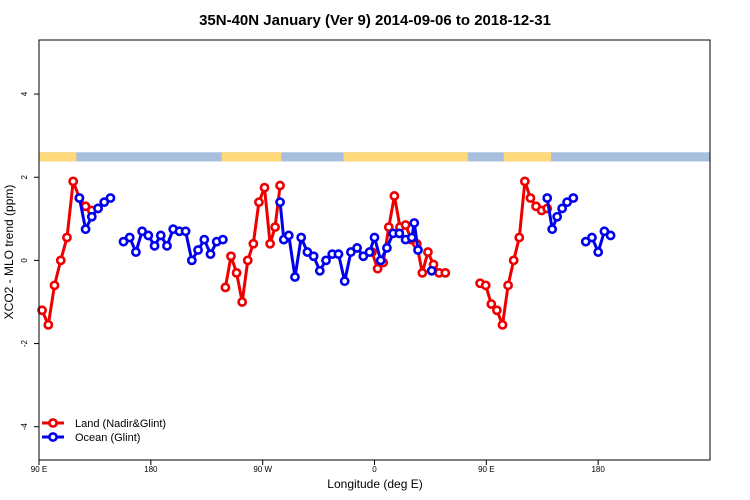  Describe the element at coordinates (24, 176) in the screenshot. I see `y-tick-label: 2` at that location.